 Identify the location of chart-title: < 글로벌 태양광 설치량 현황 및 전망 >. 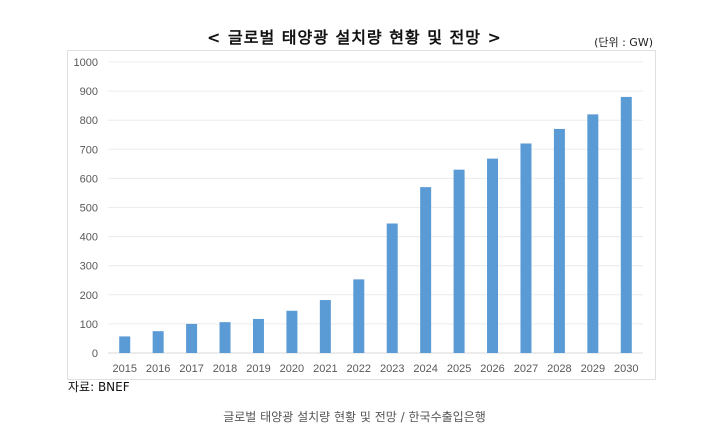
(354, 37).